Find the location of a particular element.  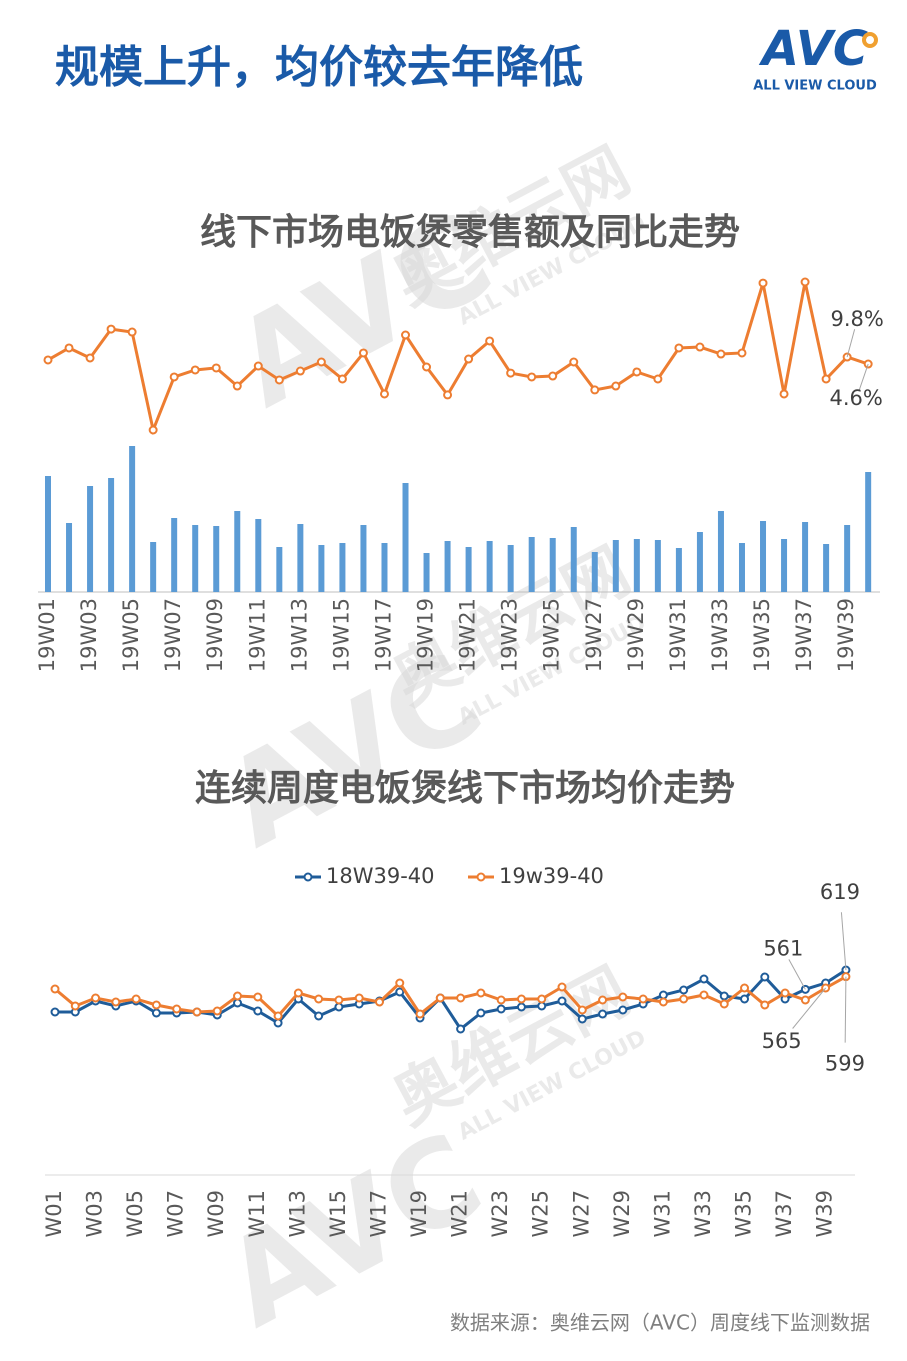

x-tick-label: W19 is located at coordinates (419, 1214).